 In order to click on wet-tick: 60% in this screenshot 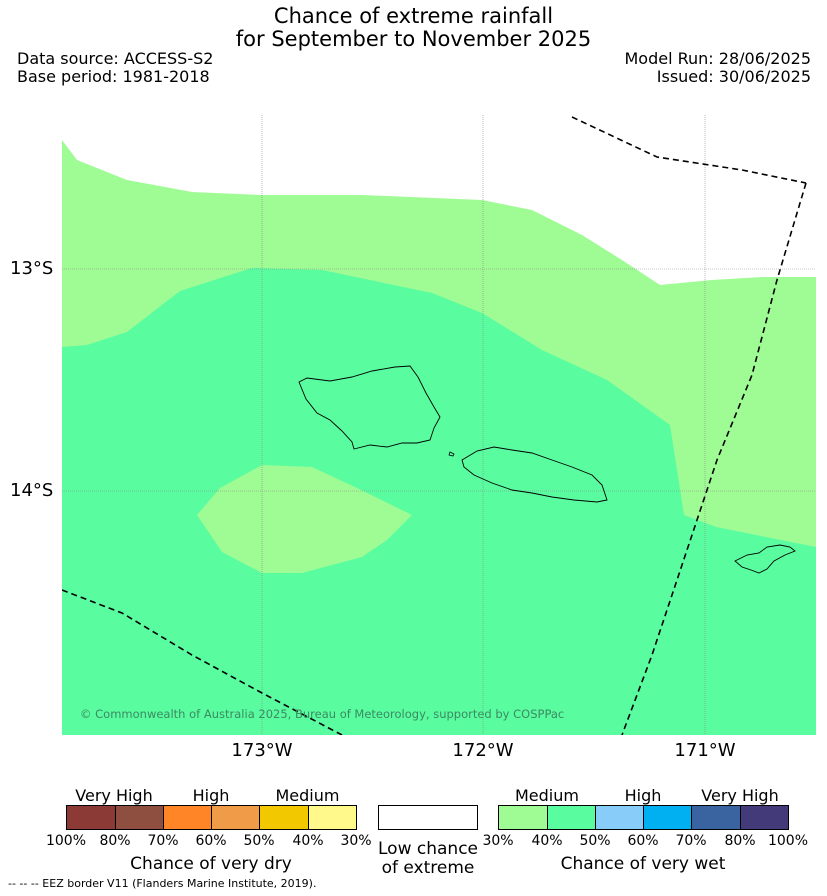, I will do `click(643, 841)`.